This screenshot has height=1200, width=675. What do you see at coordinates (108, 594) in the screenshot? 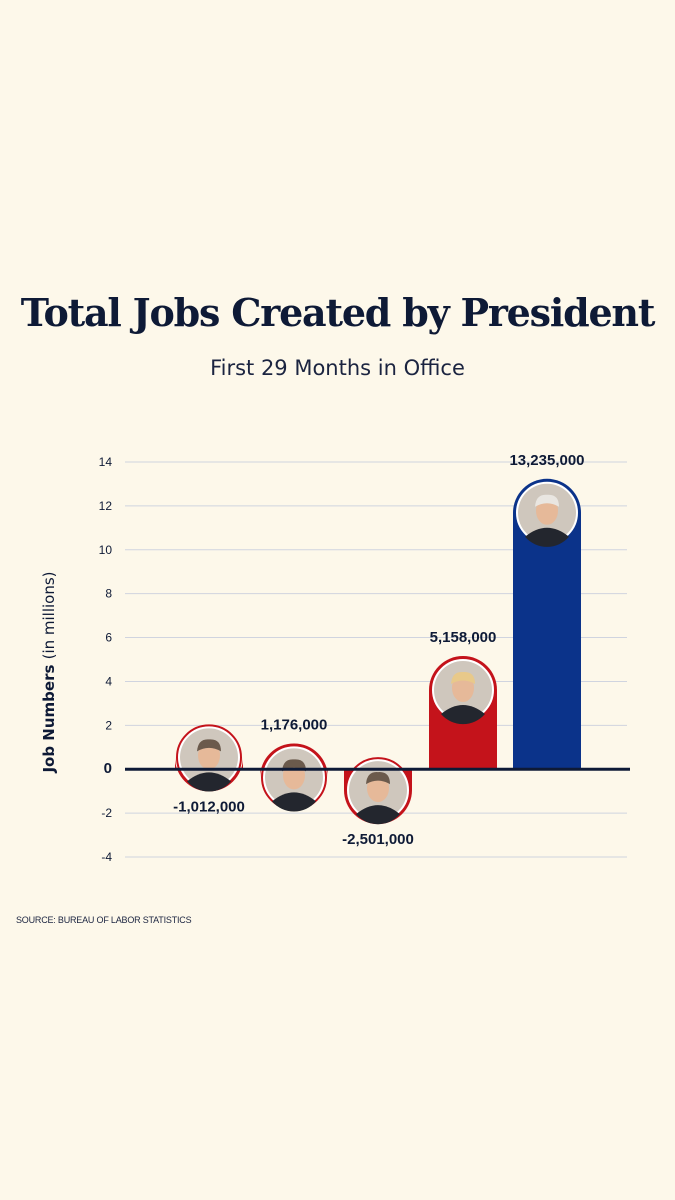
I see `y-tick-label: 8` at bounding box center [108, 594].